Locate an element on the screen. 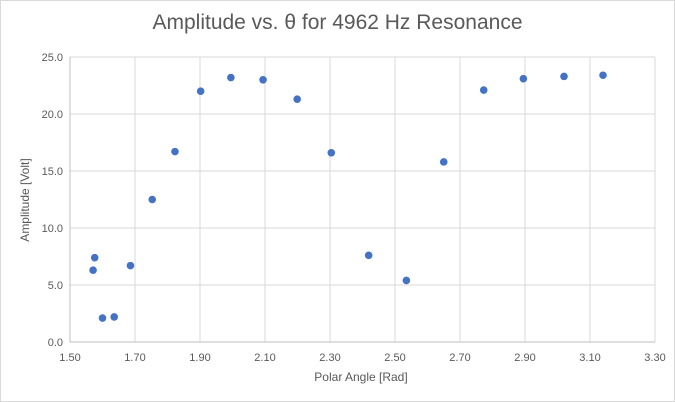 The height and width of the screenshot is (402, 675). chart-title: Amplitude vs. θ for 4962 Hz Resonance is located at coordinates (337, 22).